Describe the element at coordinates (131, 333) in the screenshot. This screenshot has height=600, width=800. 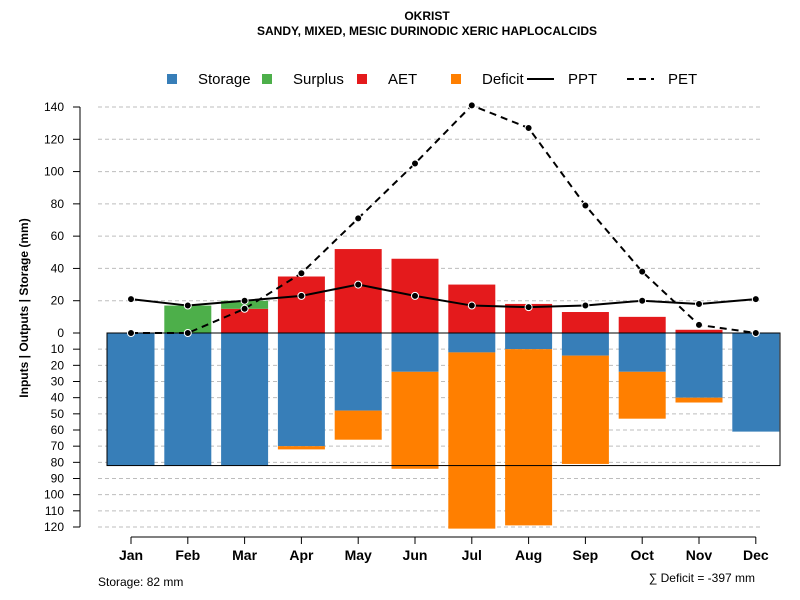
I see `pet-point-jan` at that location.